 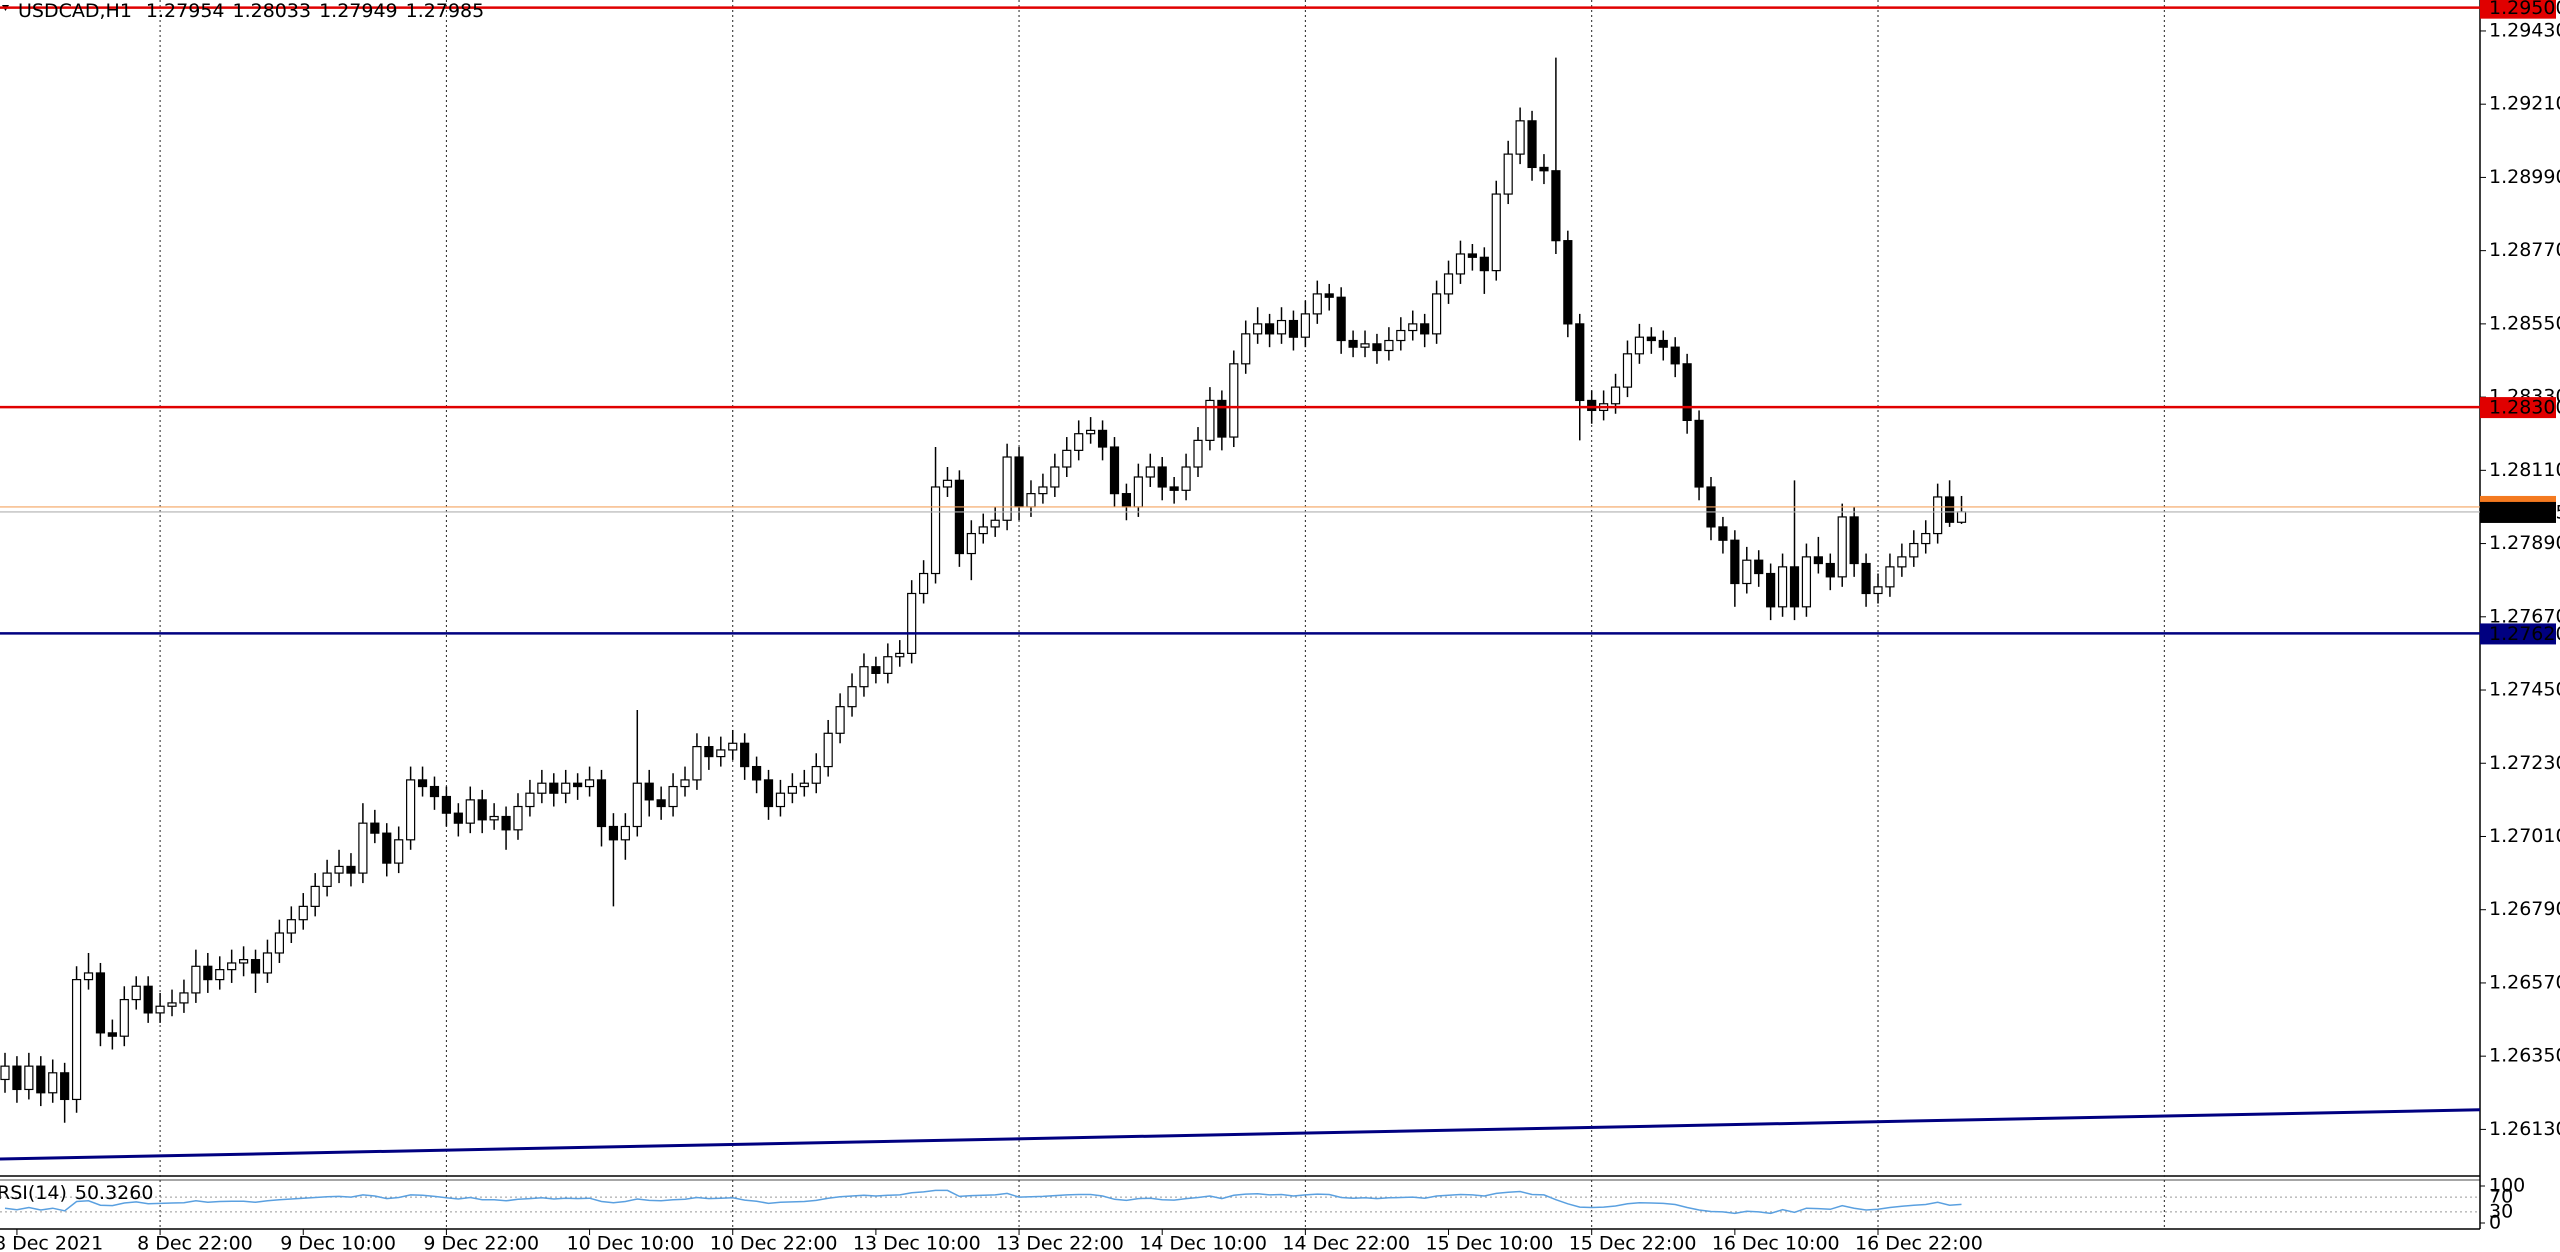 I want to click on low-value: 1.27949, so click(x=358, y=11).